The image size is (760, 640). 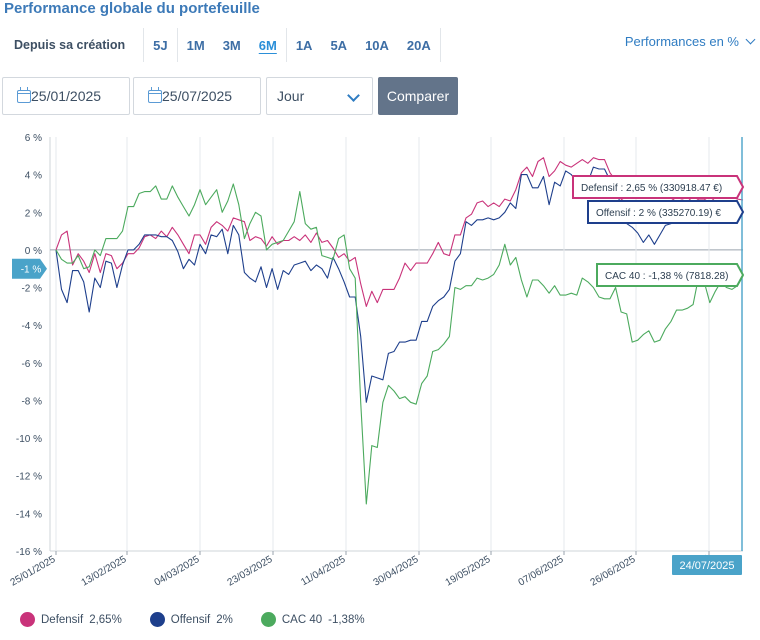 I want to click on compare-button: Comparer, so click(x=418, y=96).